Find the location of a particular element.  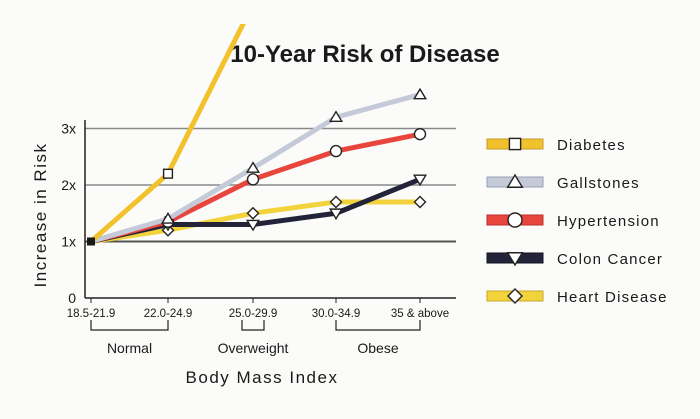

y-tick-label: 0 is located at coordinates (72, 298).